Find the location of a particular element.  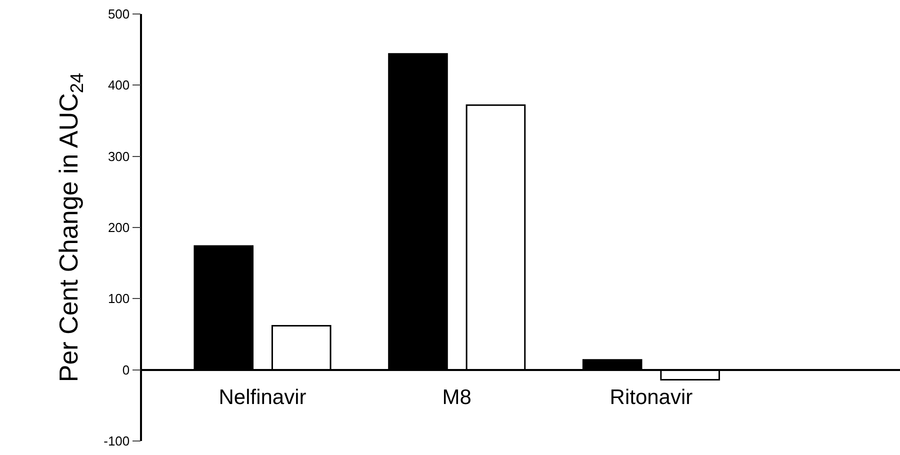

y-tick-label: 400 is located at coordinates (119, 85).